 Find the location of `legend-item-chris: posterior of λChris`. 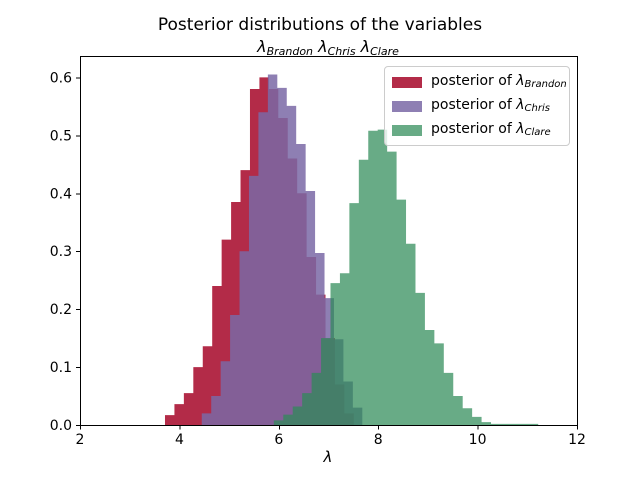

legend-item-chris: posterior of λChris is located at coordinates (477, 106).